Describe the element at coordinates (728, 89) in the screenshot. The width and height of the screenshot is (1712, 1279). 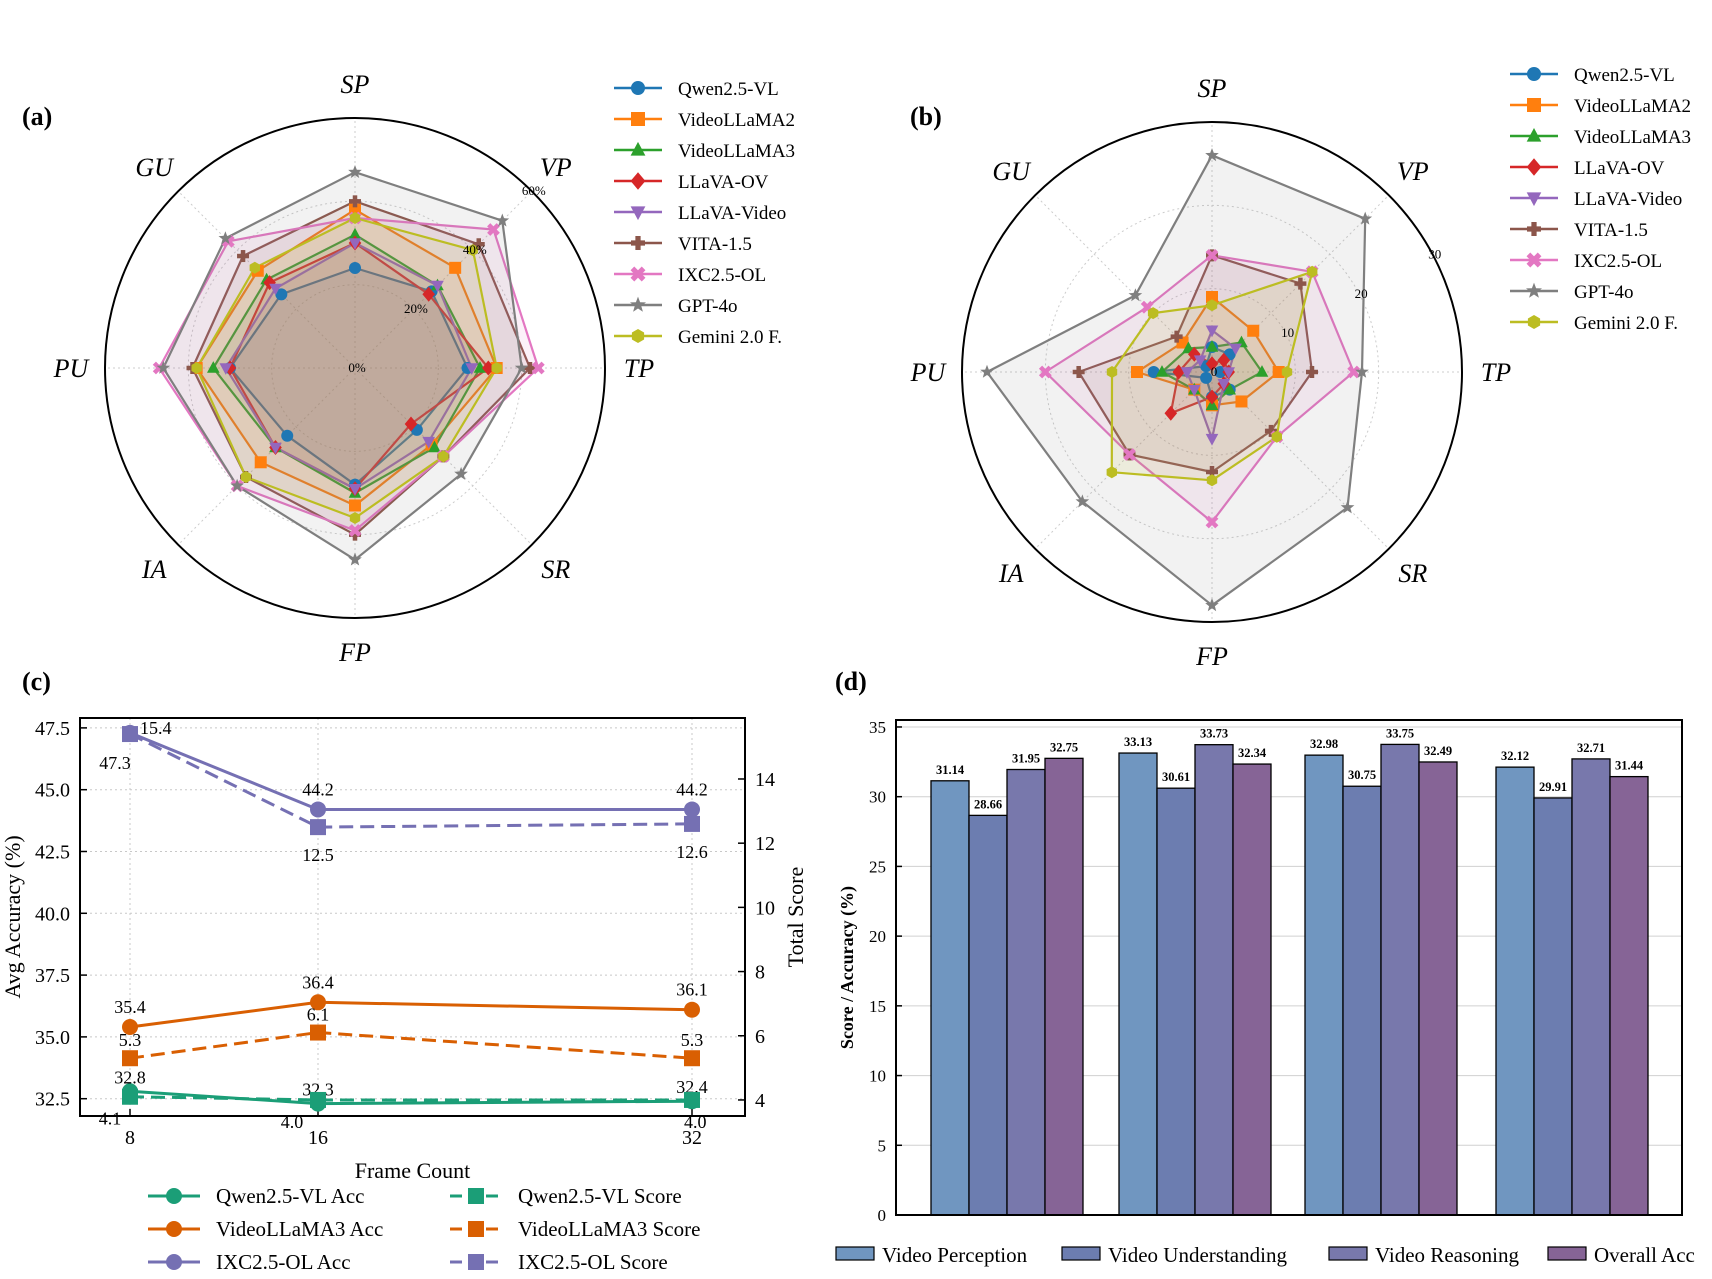
I see `legend-label: Qwen2.5-VL` at that location.